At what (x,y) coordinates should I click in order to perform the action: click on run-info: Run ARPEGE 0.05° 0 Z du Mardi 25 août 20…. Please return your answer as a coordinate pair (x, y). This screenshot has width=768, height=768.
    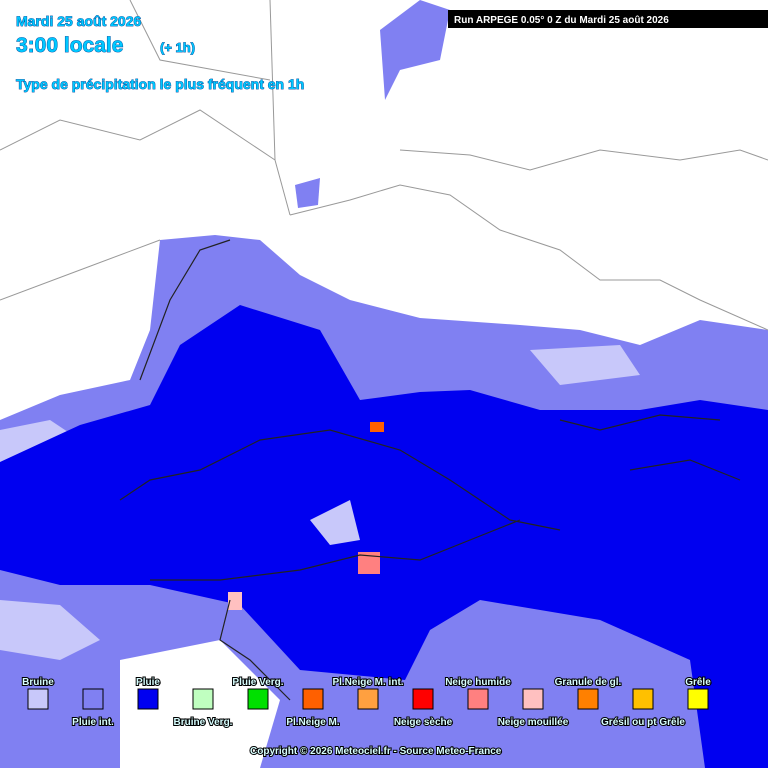
    Looking at the image, I should click on (561, 20).